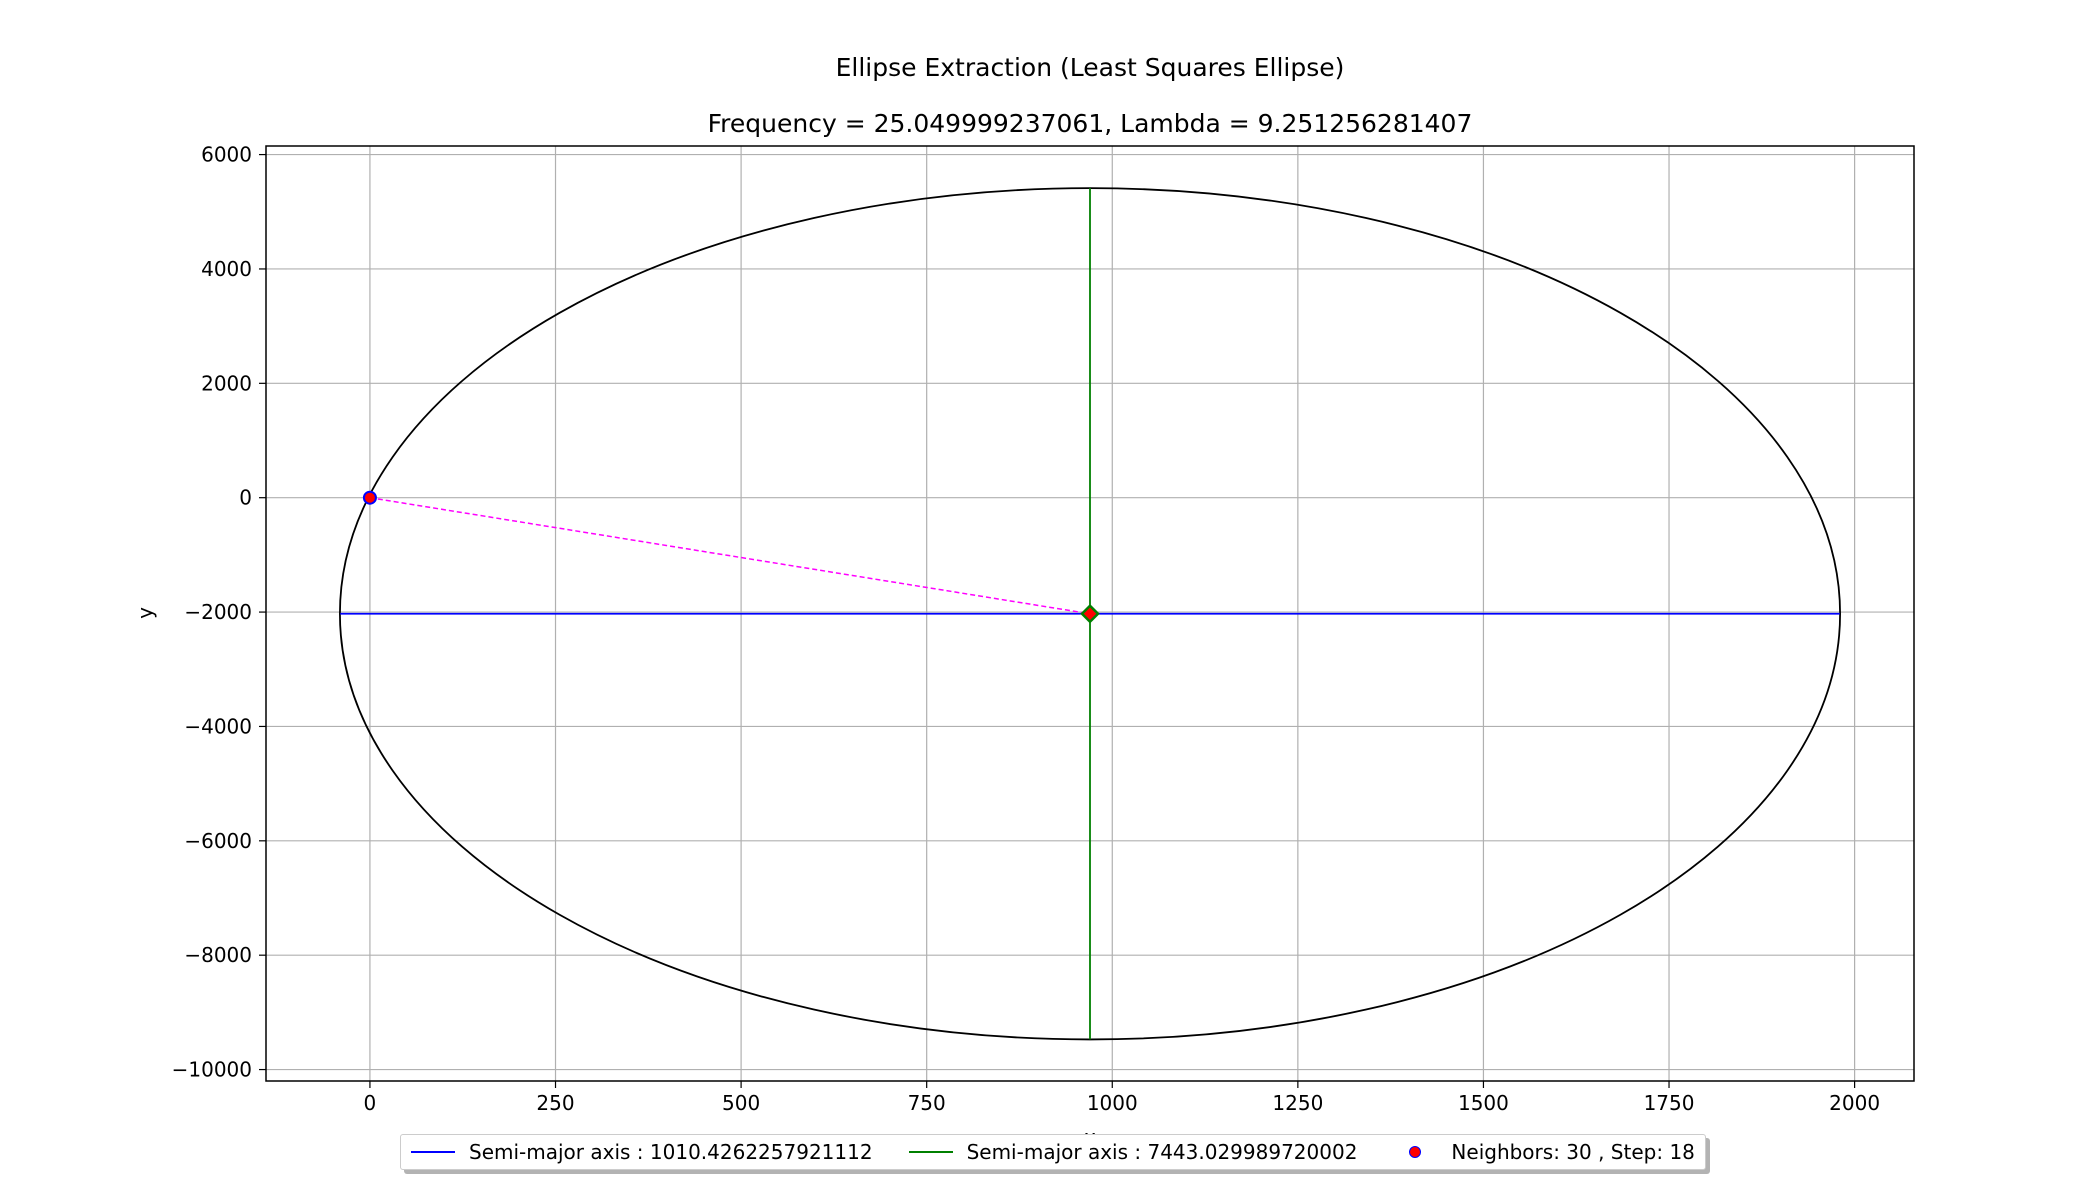 This screenshot has width=2100, height=1200. Describe the element at coordinates (730, 555) in the screenshot. I see `center-connector-line` at that location.